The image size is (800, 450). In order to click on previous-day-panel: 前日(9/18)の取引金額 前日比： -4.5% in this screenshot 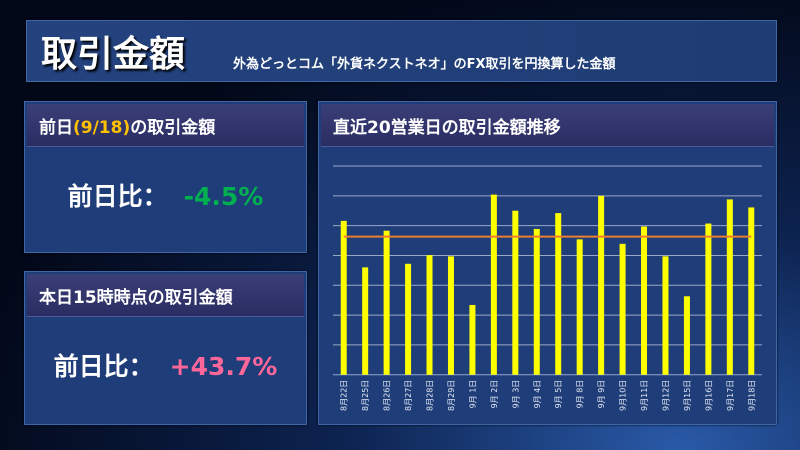, I will do `click(165, 177)`.